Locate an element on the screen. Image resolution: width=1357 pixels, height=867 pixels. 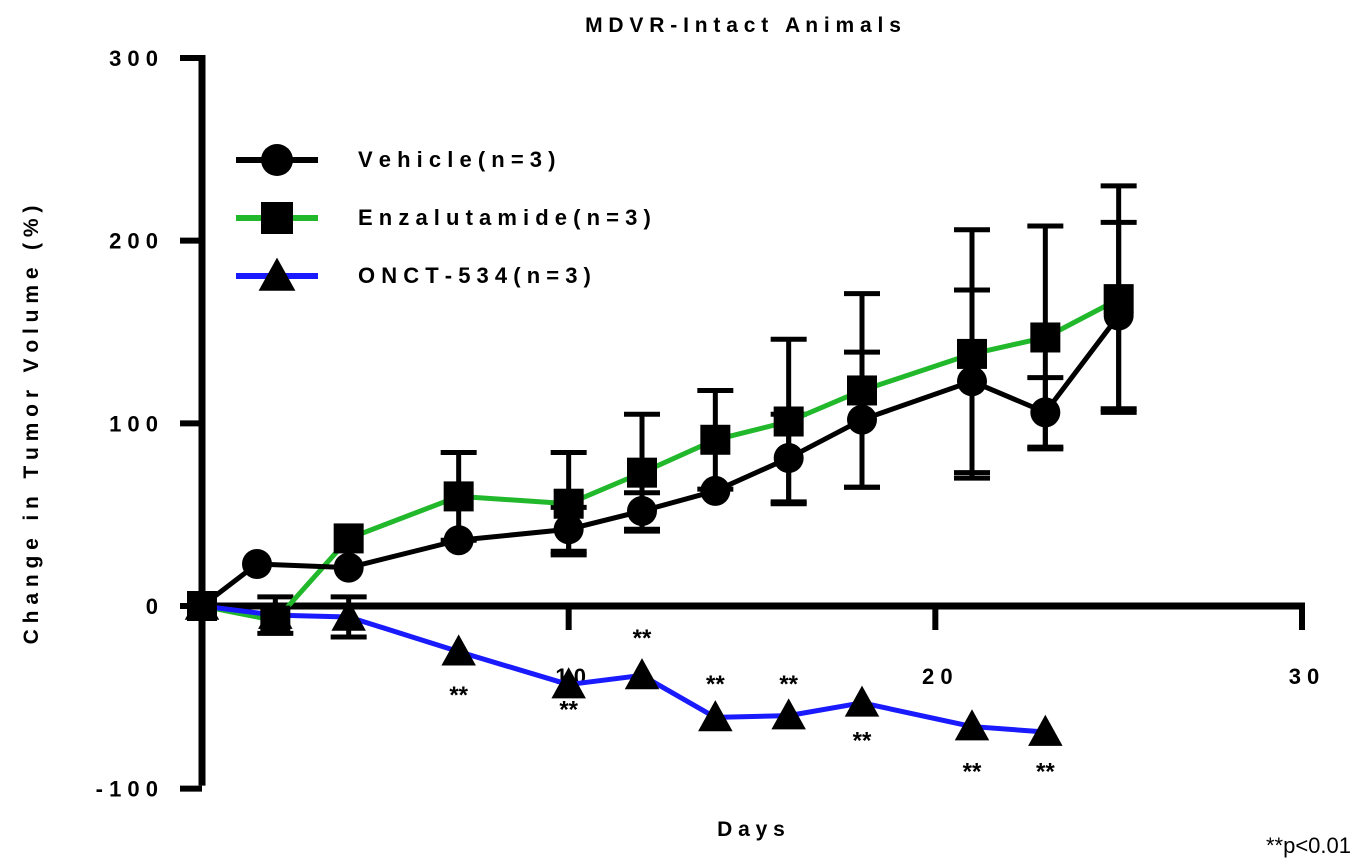
chart-title: M D V R - I n t a c t A n i m a l s is located at coordinates (743, 25).